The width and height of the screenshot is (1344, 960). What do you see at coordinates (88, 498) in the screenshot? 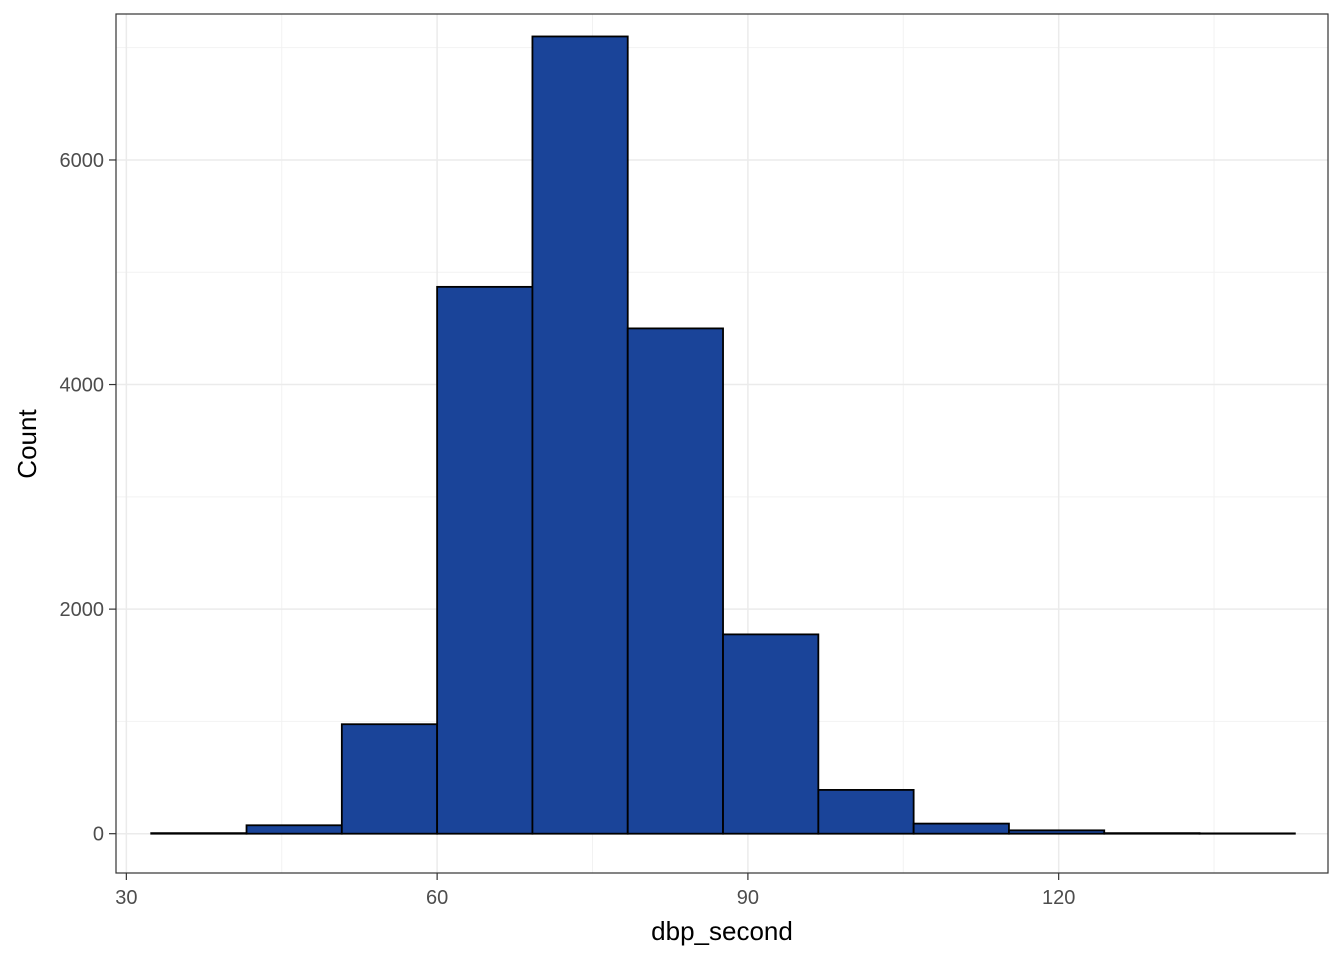
I see `y-axis: 0 2000 4000 6000` at bounding box center [88, 498].